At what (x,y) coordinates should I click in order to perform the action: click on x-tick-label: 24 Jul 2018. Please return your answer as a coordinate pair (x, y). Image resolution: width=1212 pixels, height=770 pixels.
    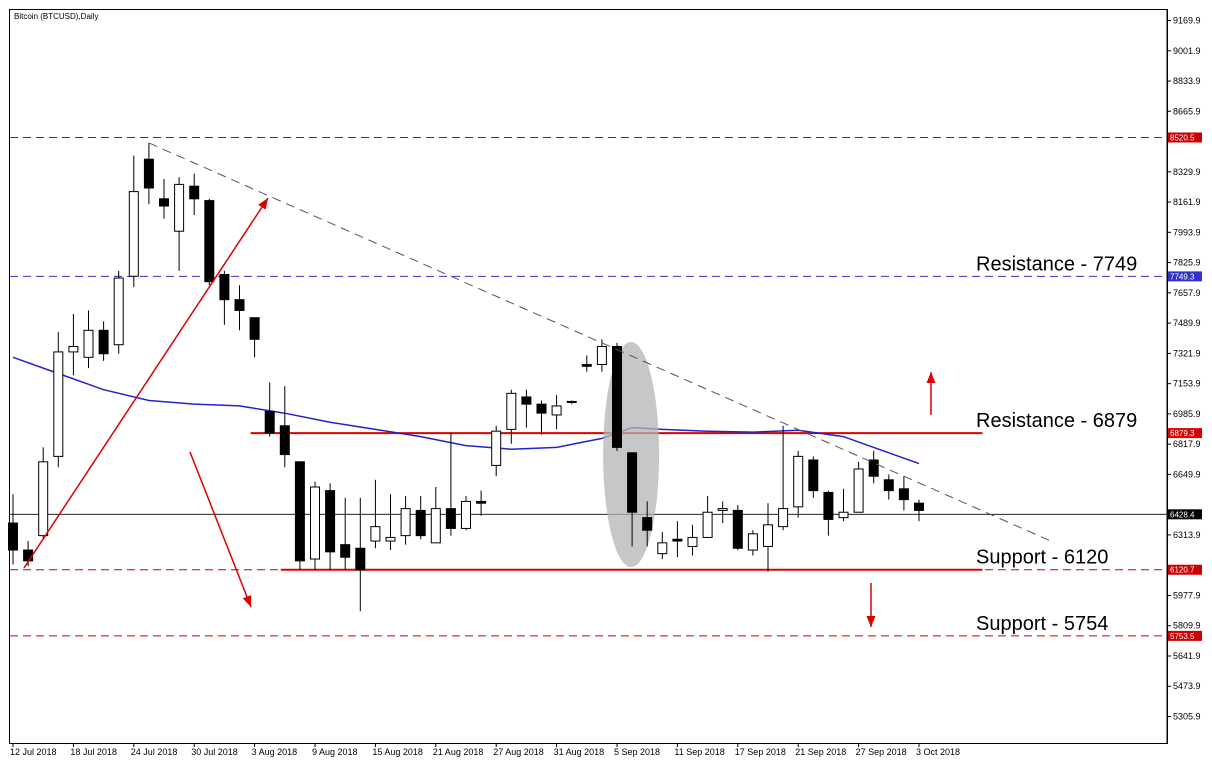
    Looking at the image, I should click on (154, 752).